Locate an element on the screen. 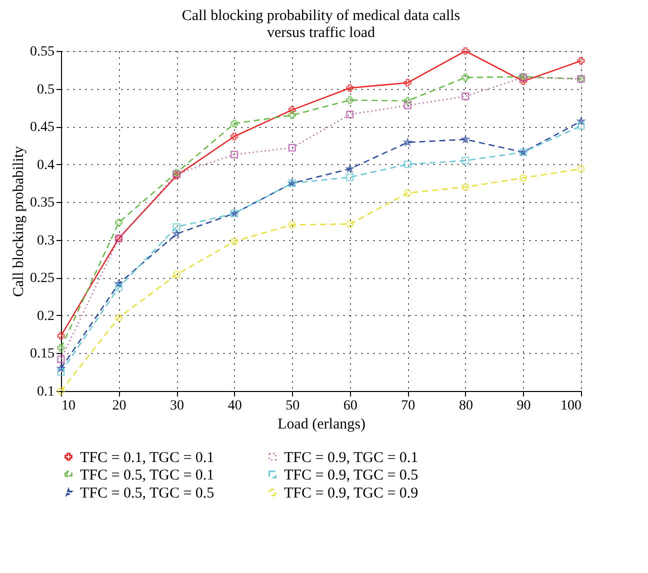 The image size is (648, 573). y-tick-label: 0.1 is located at coordinates (45, 392).